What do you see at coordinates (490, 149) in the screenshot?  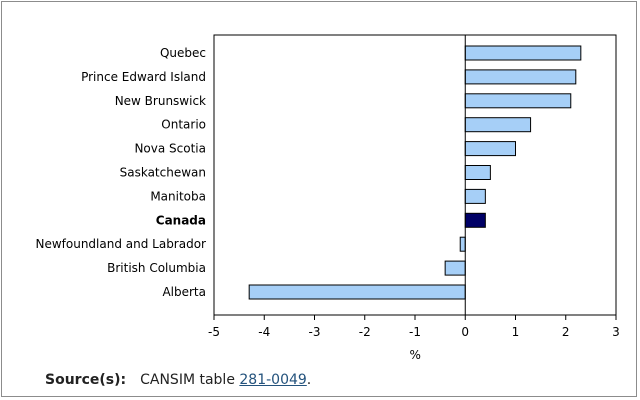 I see `bar-nova-scotia` at bounding box center [490, 149].